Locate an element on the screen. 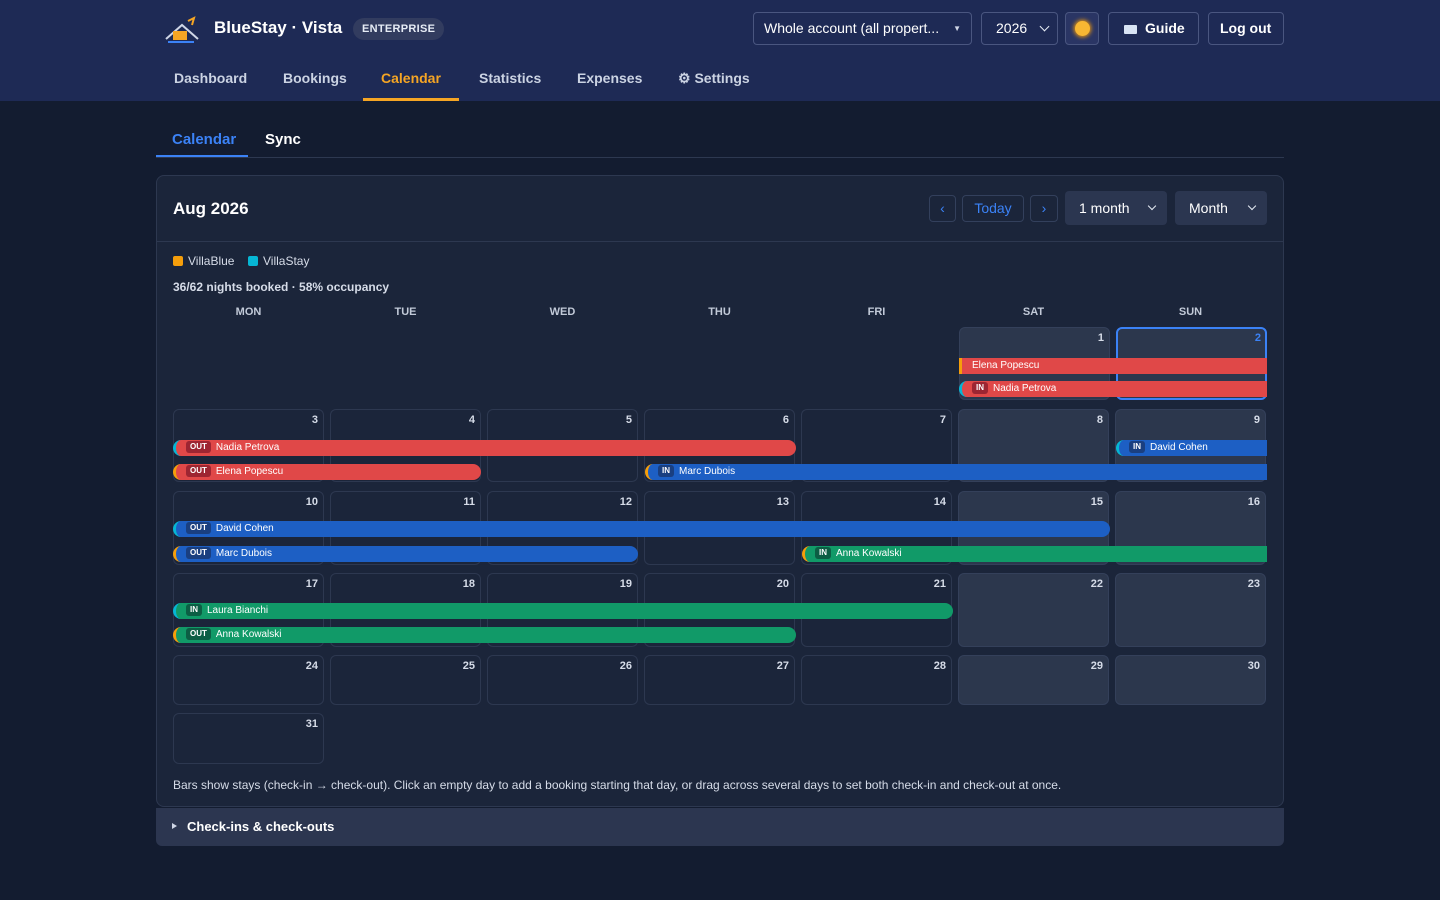 The image size is (1440, 900). sun-icon is located at coordinates (1082, 28).